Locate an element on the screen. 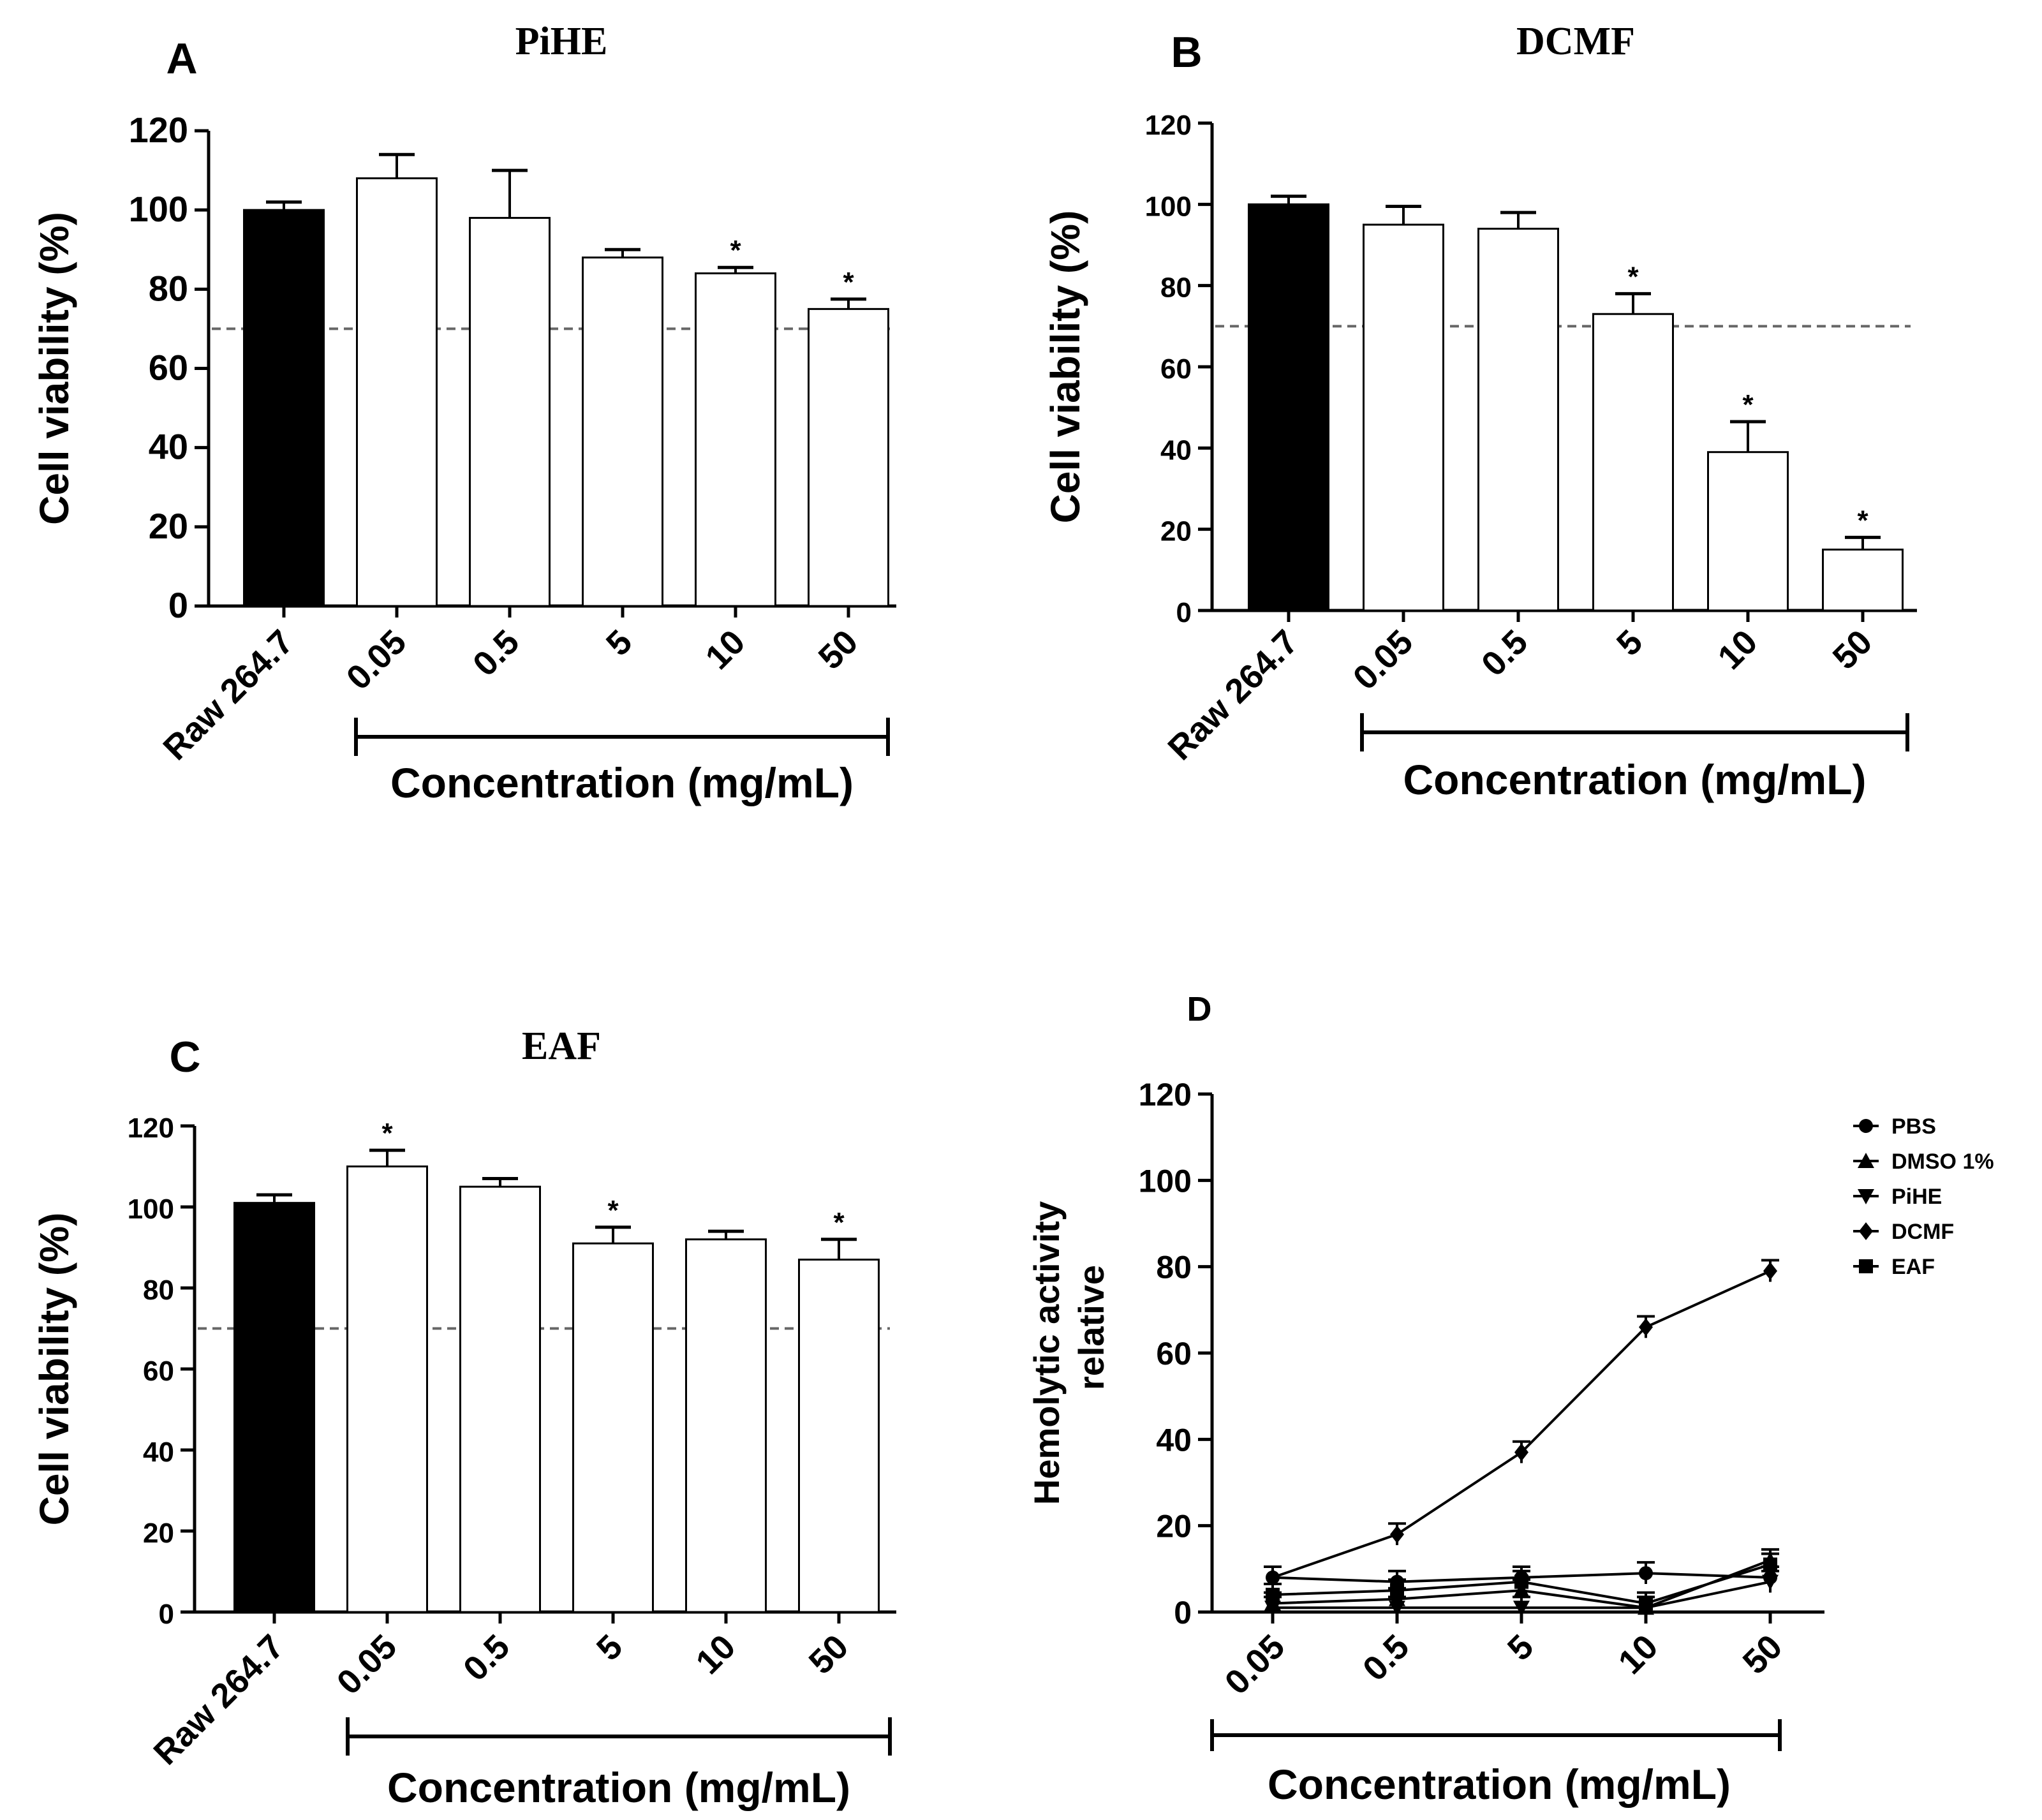  legend-item: PBS is located at coordinates (1894, 1126).